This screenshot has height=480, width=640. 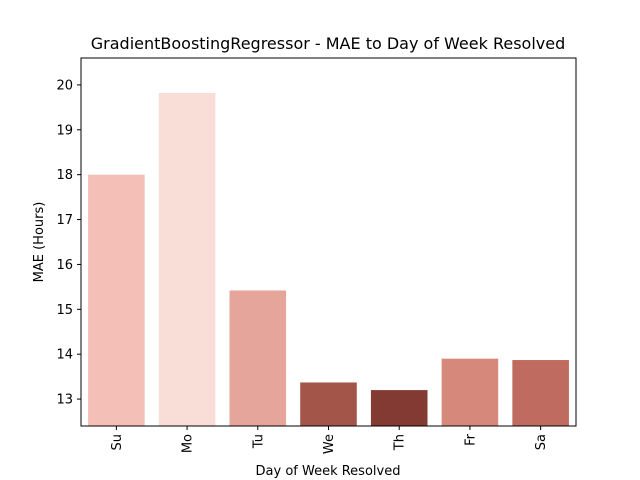 What do you see at coordinates (64, 310) in the screenshot?
I see `y-tick-label: 15` at bounding box center [64, 310].